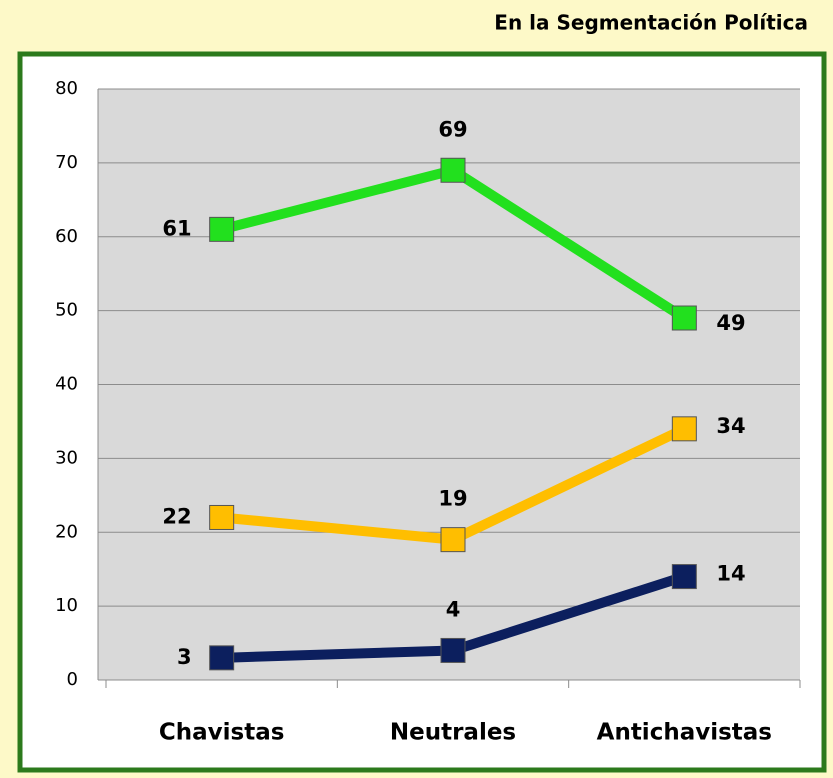  What do you see at coordinates (66, 236) in the screenshot?
I see `y-tick-label: 60` at bounding box center [66, 236].